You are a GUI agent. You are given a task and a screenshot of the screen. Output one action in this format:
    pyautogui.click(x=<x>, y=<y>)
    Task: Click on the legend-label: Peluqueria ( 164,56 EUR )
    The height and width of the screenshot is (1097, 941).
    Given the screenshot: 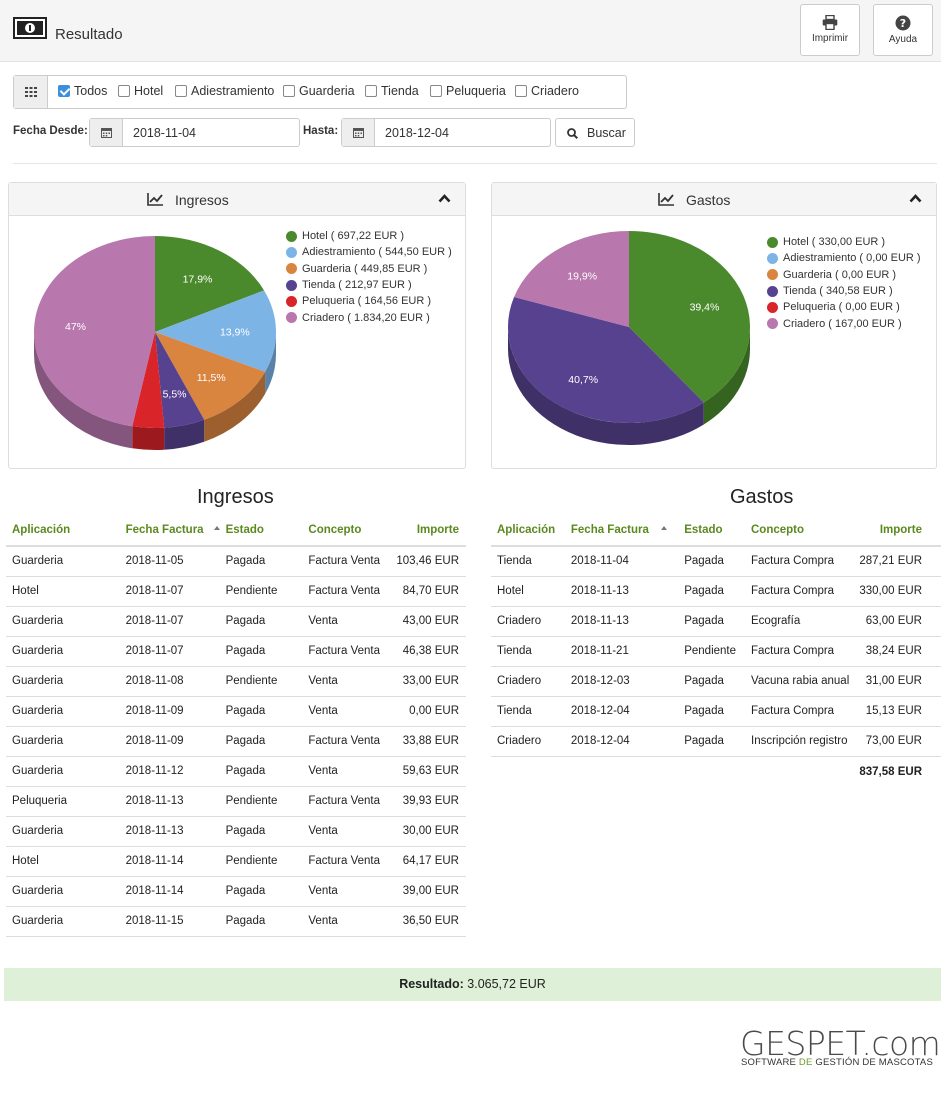 What is the action you would take?
    pyautogui.click(x=367, y=301)
    